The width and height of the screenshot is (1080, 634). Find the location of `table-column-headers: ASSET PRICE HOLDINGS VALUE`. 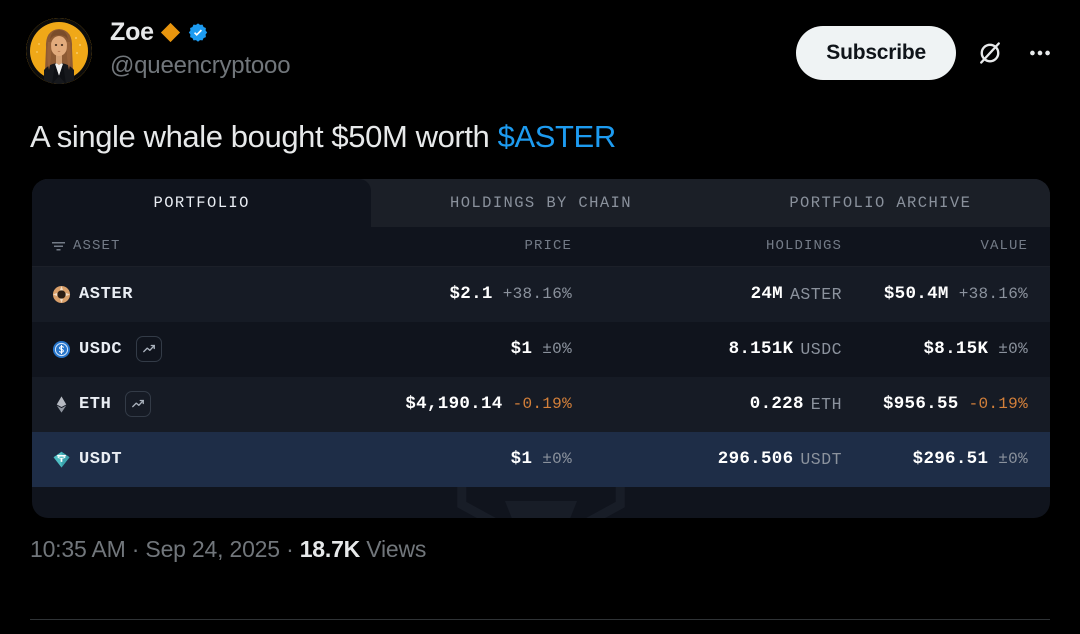

table-column-headers: ASSET PRICE HOLDINGS VALUE is located at coordinates (541, 246).